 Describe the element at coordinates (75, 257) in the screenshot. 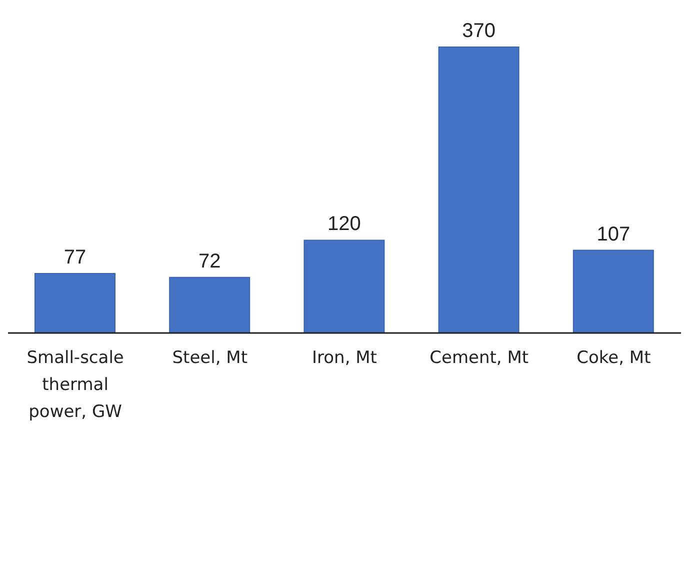

I see `data-label: 77` at that location.